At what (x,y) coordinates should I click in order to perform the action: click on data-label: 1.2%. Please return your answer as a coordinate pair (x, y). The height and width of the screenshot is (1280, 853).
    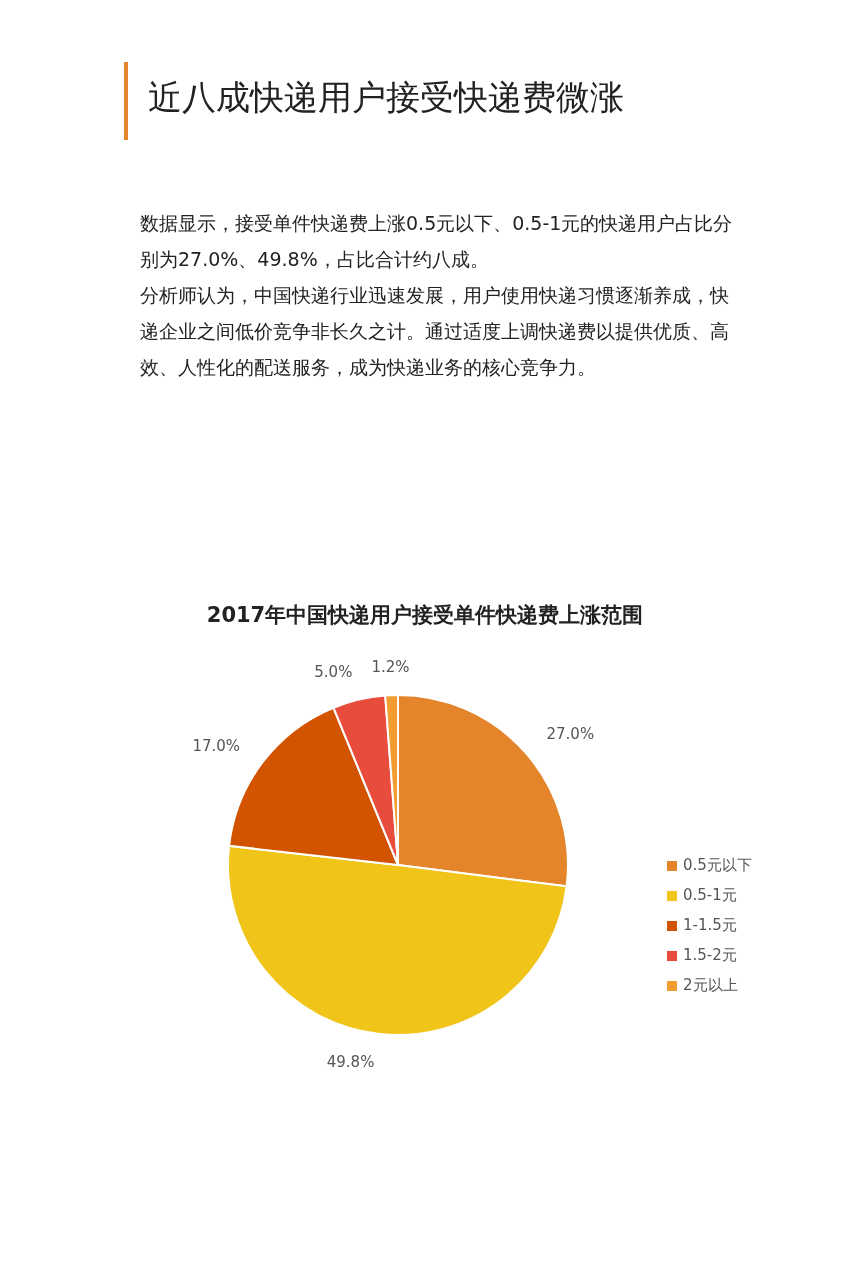
    Looking at the image, I should click on (390, 667).